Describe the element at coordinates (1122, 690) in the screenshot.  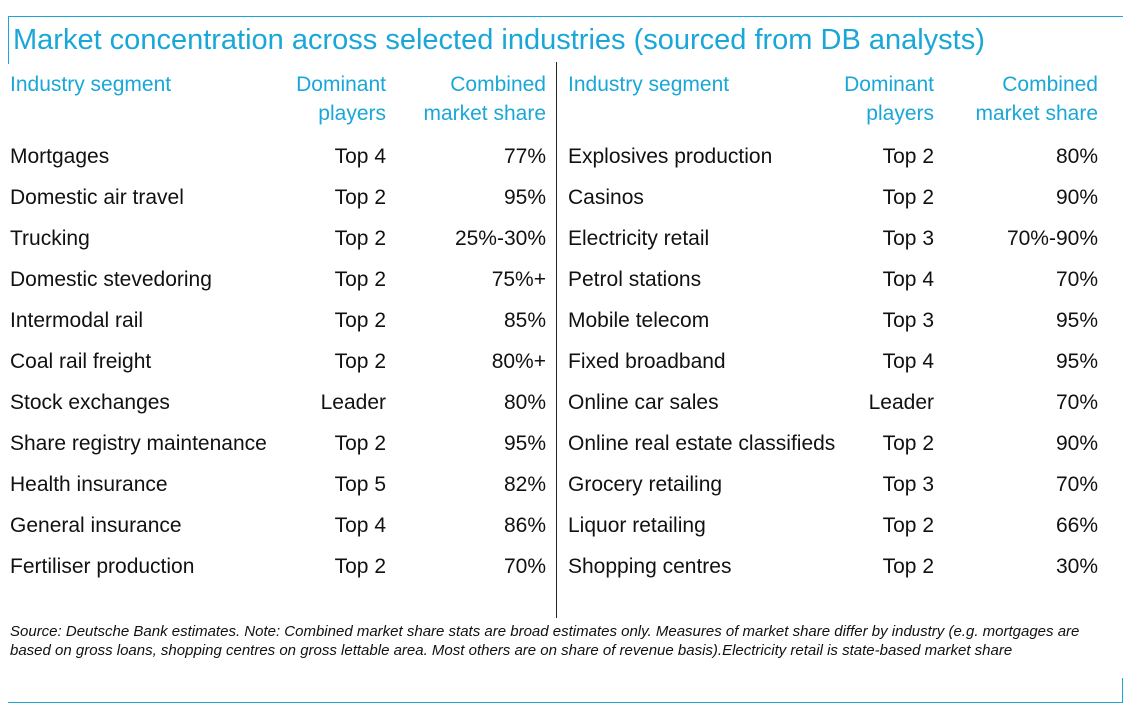
I see `right-border-rule` at that location.